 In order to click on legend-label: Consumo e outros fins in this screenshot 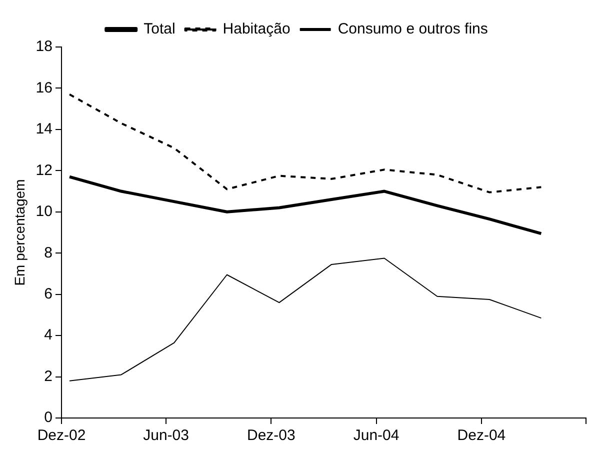, I will do `click(413, 29)`.